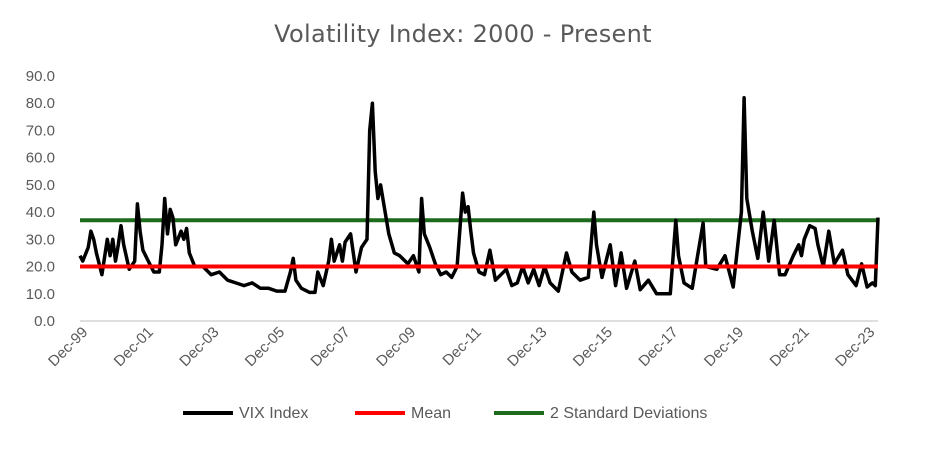  I want to click on legend-label: Mean, so click(431, 413).